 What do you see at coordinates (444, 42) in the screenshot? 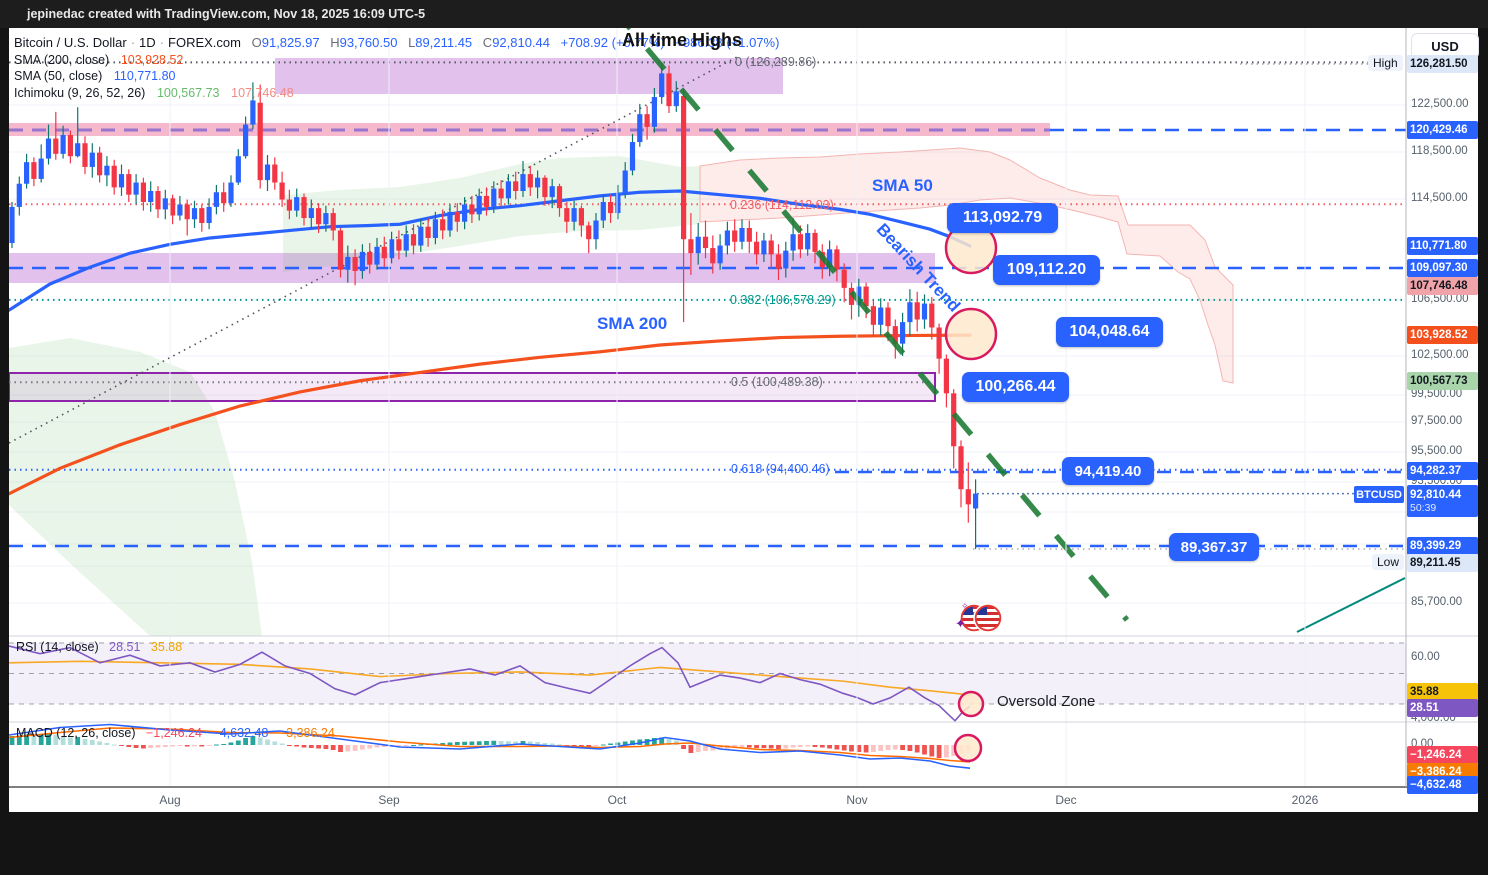
I see `low-value: 89,211.45` at bounding box center [444, 42].